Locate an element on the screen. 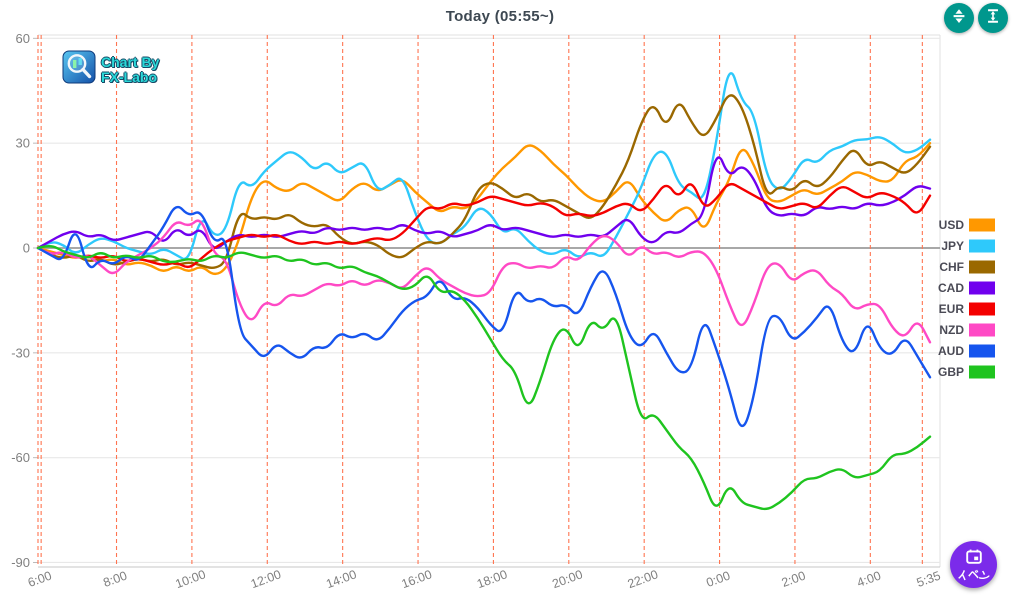 The height and width of the screenshot is (602, 1024). legend-item-JPY: JPY is located at coordinates (968, 246).